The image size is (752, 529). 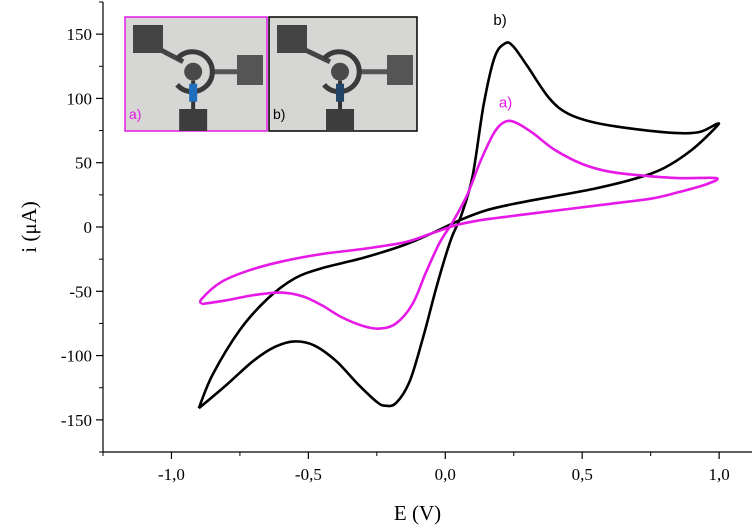 What do you see at coordinates (80, 34) in the screenshot?
I see `y-tick-label: 150` at bounding box center [80, 34].